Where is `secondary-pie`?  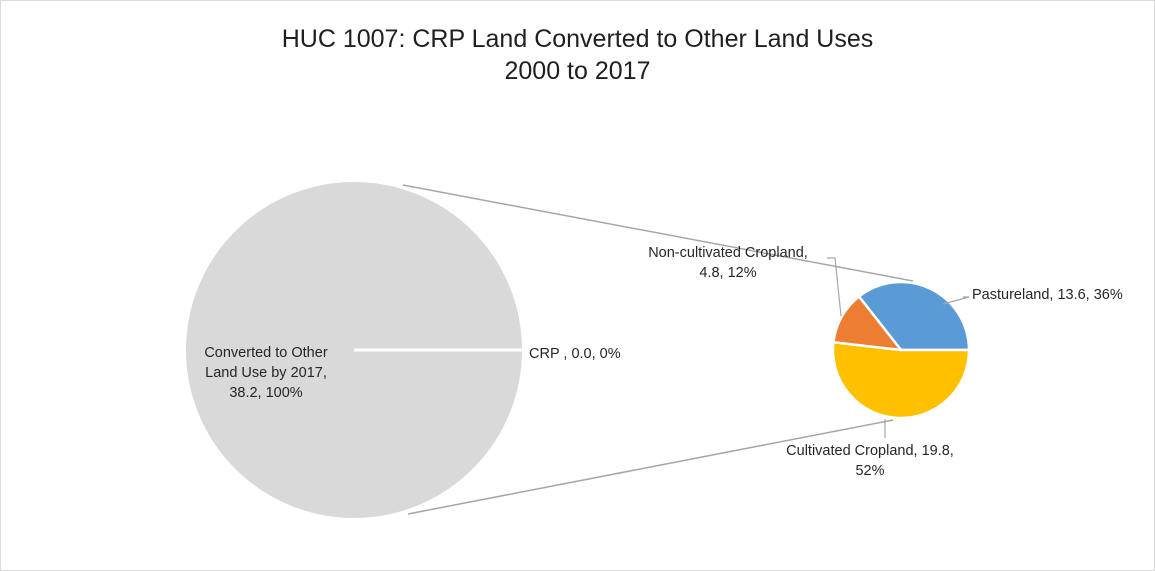 secondary-pie is located at coordinates (901, 350).